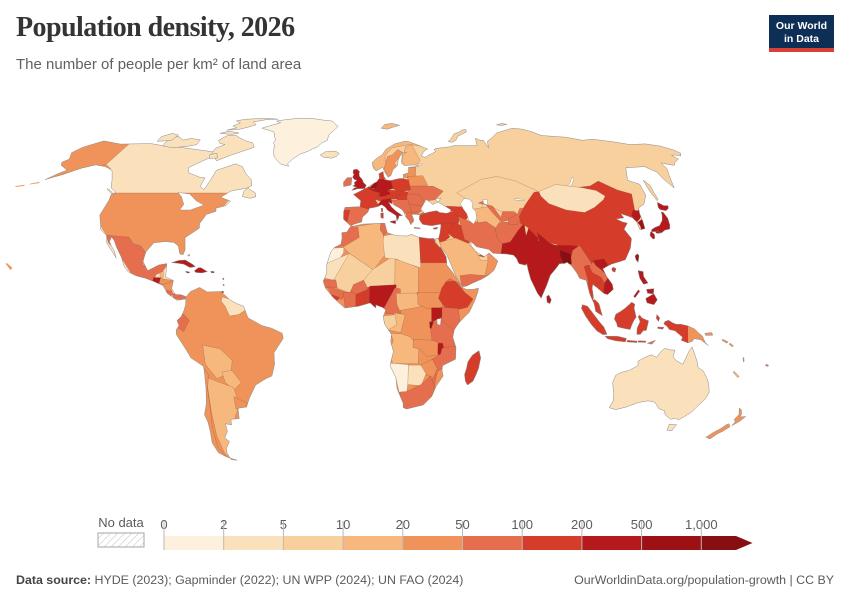 Image resolution: width=850 pixels, height=600 pixels. Describe the element at coordinates (121, 522) in the screenshot. I see `svg-text: No data` at that location.